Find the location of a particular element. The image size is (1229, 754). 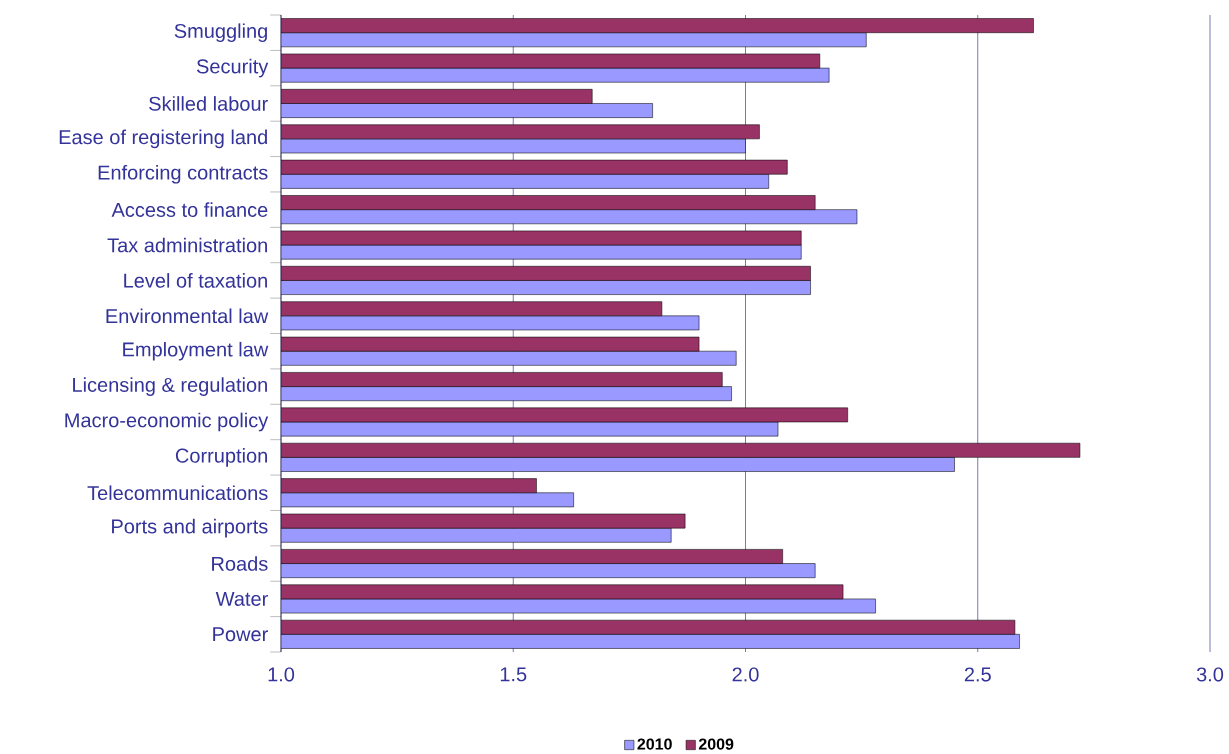

x-tick-label: 2.5 is located at coordinates (977, 674).